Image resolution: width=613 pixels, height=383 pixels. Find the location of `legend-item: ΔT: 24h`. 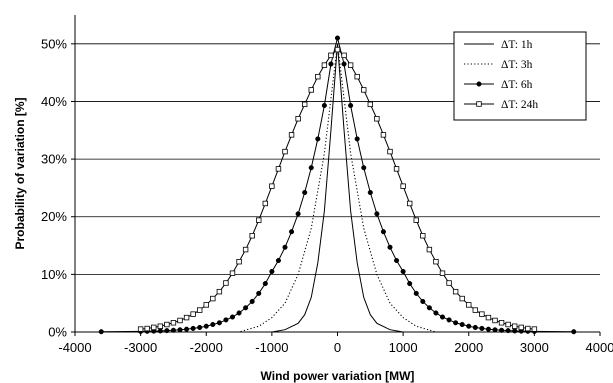

legend-item: ΔT: 24h is located at coordinates (501, 105).